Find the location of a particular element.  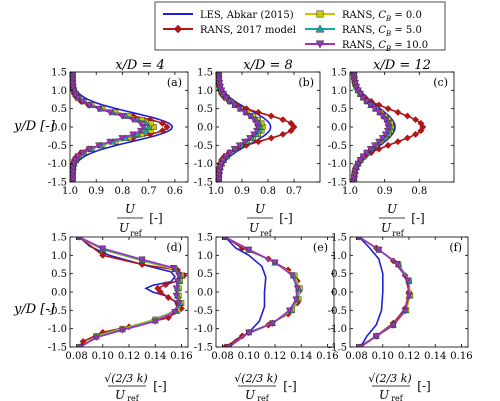

legend-box is located at coordinates (300, 26).